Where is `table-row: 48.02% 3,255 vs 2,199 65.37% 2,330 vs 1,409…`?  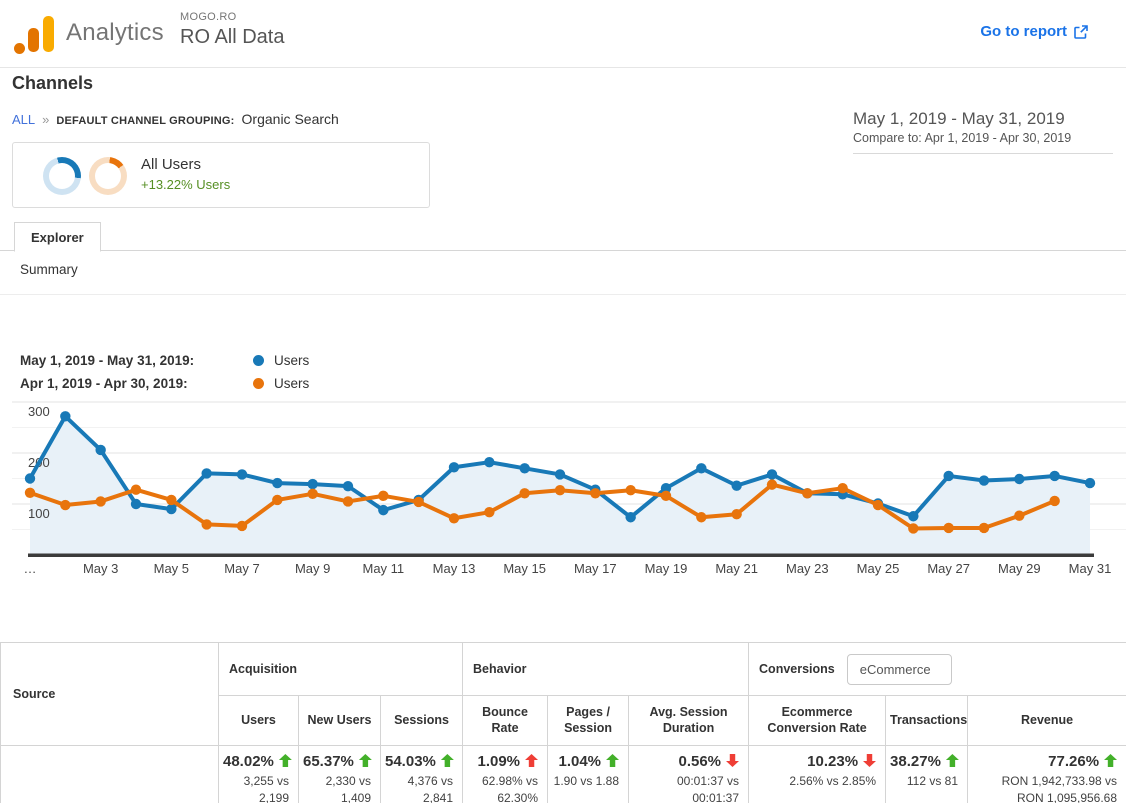 table-row: 48.02% 3,255 vs 2,199 65.37% 2,330 vs 1,409… is located at coordinates (563, 774).